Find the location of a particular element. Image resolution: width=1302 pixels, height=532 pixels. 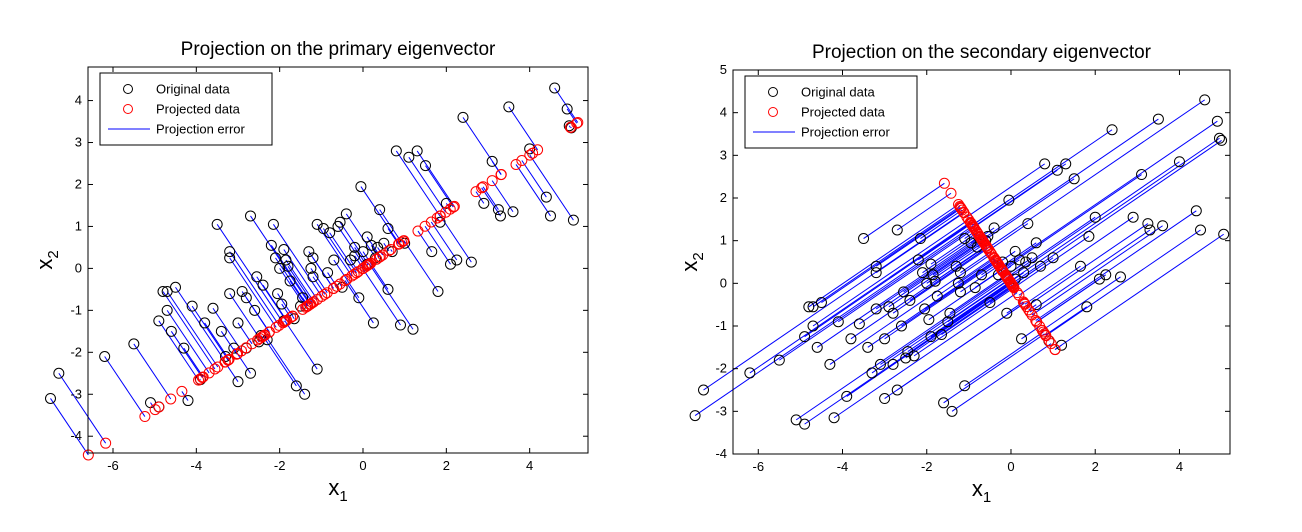

x-tick-label: -6 is located at coordinates (113, 465).